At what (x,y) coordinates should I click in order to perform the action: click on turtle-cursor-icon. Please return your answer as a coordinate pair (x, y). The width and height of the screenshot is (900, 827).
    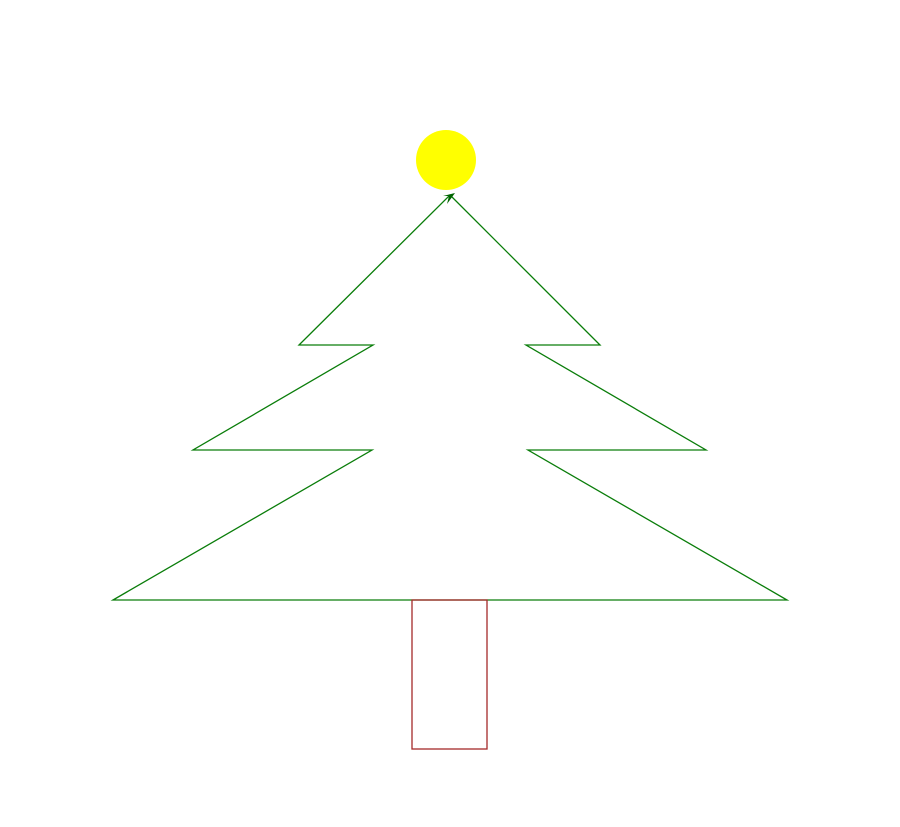
    Looking at the image, I should click on (449, 198).